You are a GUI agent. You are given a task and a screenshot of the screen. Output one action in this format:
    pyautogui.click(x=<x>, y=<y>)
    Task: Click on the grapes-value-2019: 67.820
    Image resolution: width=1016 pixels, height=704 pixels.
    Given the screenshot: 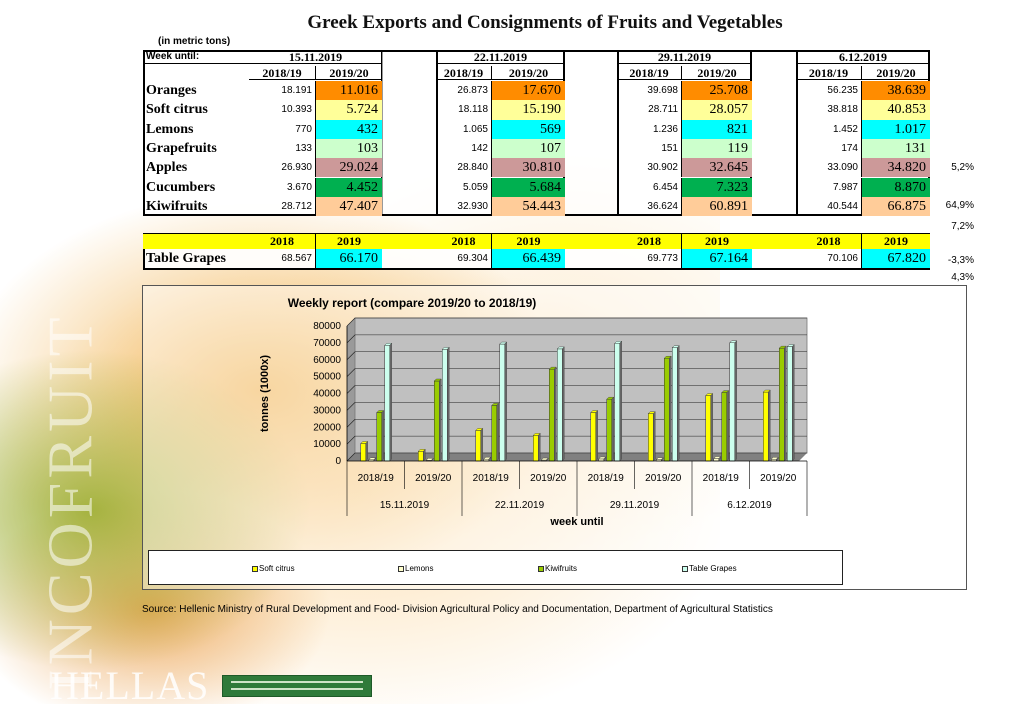 What is the action you would take?
    pyautogui.click(x=896, y=258)
    